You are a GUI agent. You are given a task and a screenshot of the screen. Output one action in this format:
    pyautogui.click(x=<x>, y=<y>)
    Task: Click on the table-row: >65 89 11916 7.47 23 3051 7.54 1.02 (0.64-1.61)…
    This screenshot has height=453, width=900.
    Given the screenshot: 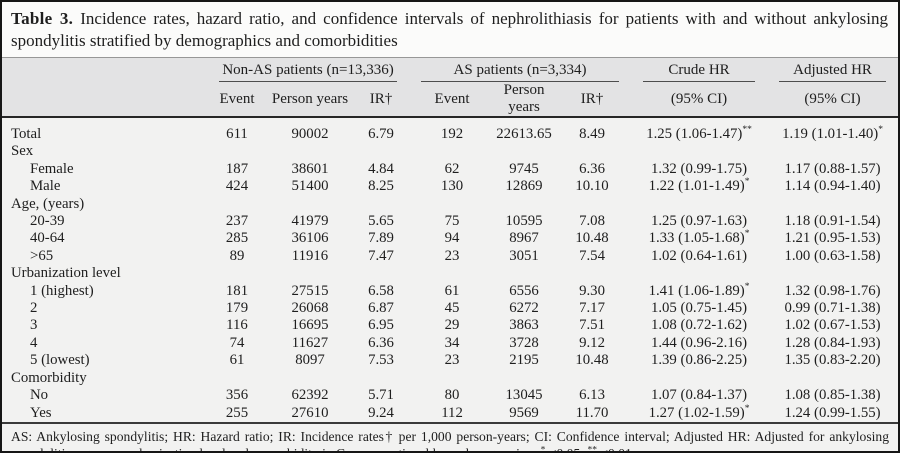 What is the action you would take?
    pyautogui.click(x=450, y=256)
    